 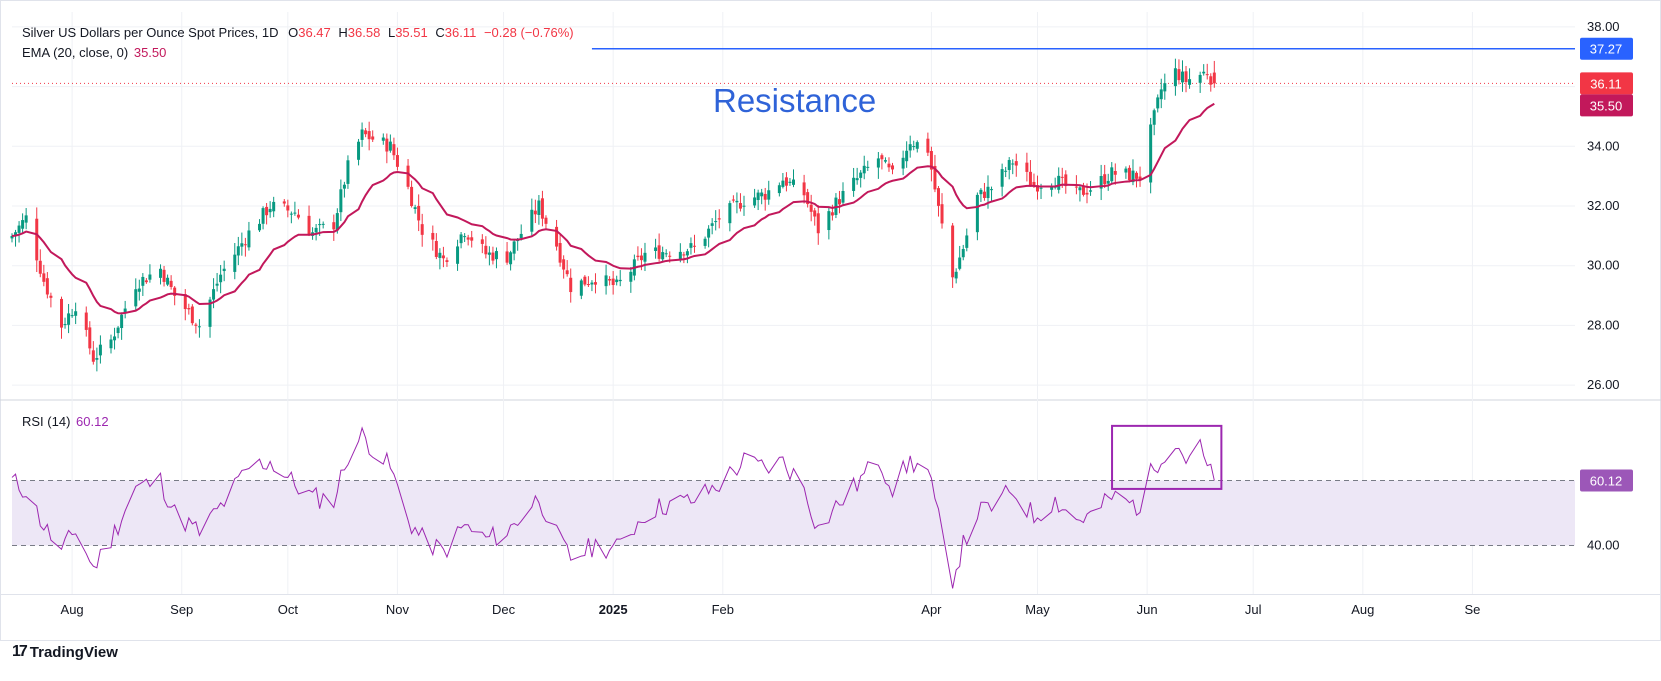 I want to click on rsi-tick-label: 40.00, so click(x=1603, y=545).